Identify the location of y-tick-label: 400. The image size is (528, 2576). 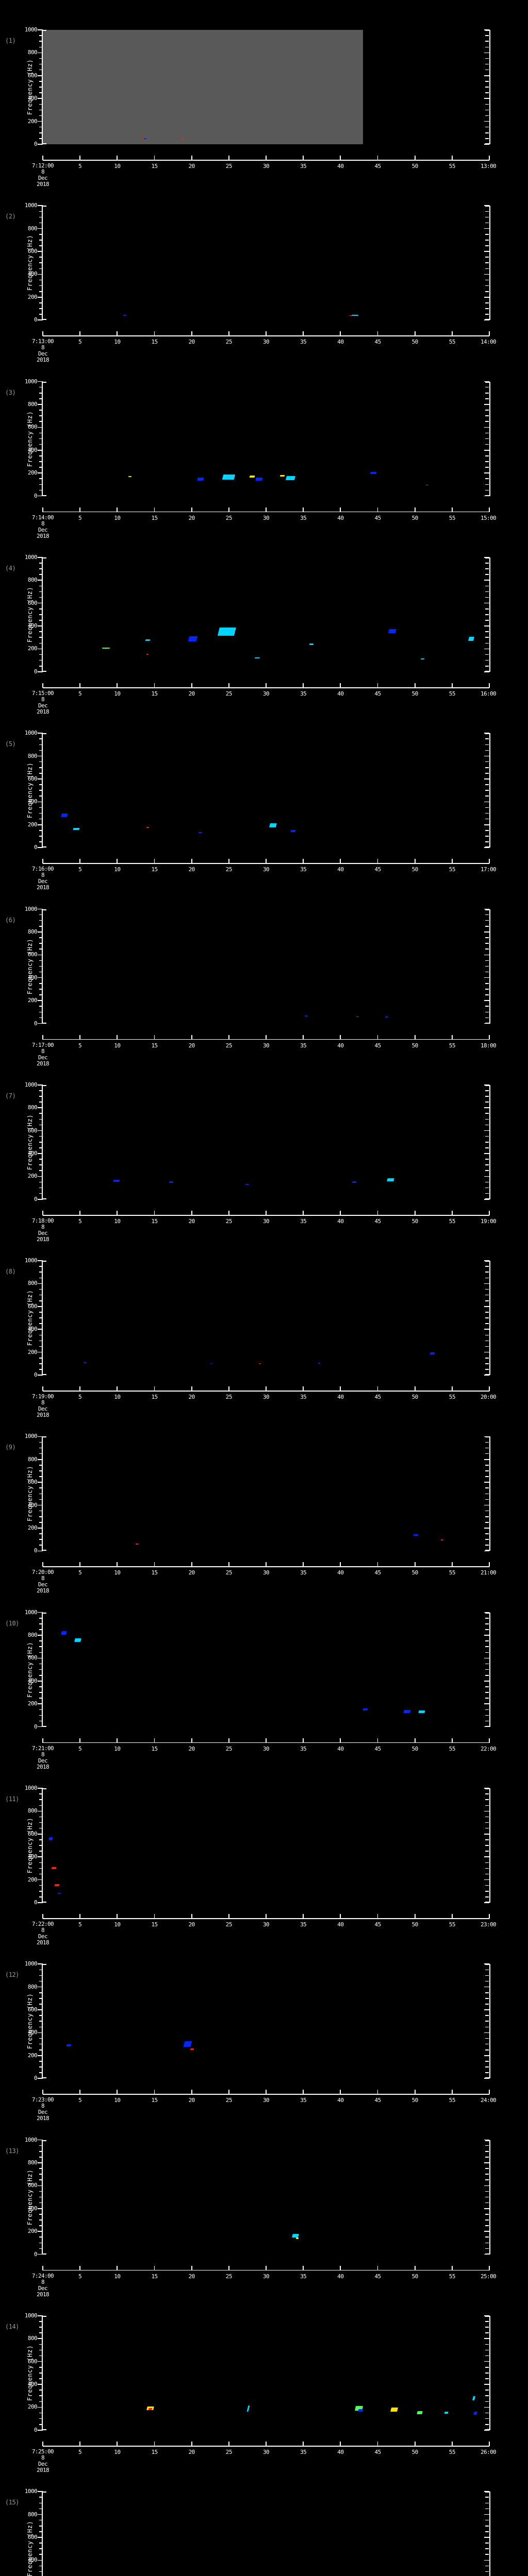
(32, 1505).